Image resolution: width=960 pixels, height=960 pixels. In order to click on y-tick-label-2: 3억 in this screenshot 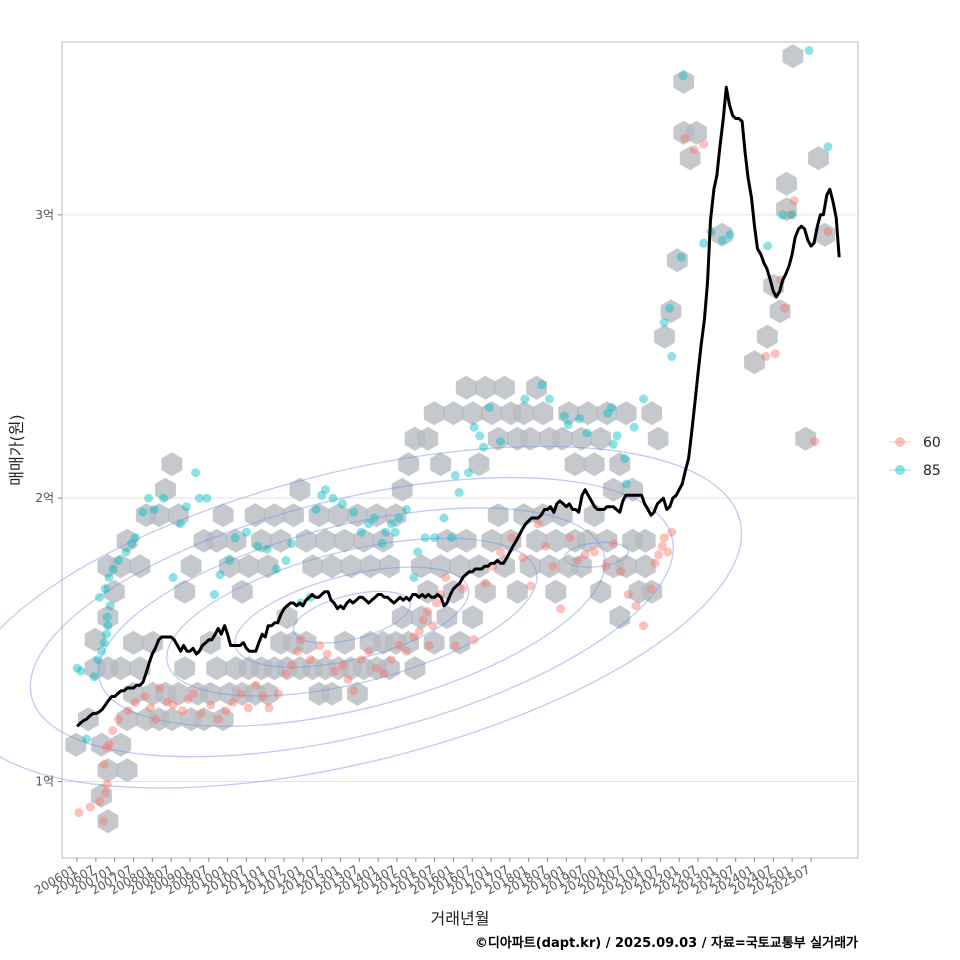, I will do `click(44, 215)`.